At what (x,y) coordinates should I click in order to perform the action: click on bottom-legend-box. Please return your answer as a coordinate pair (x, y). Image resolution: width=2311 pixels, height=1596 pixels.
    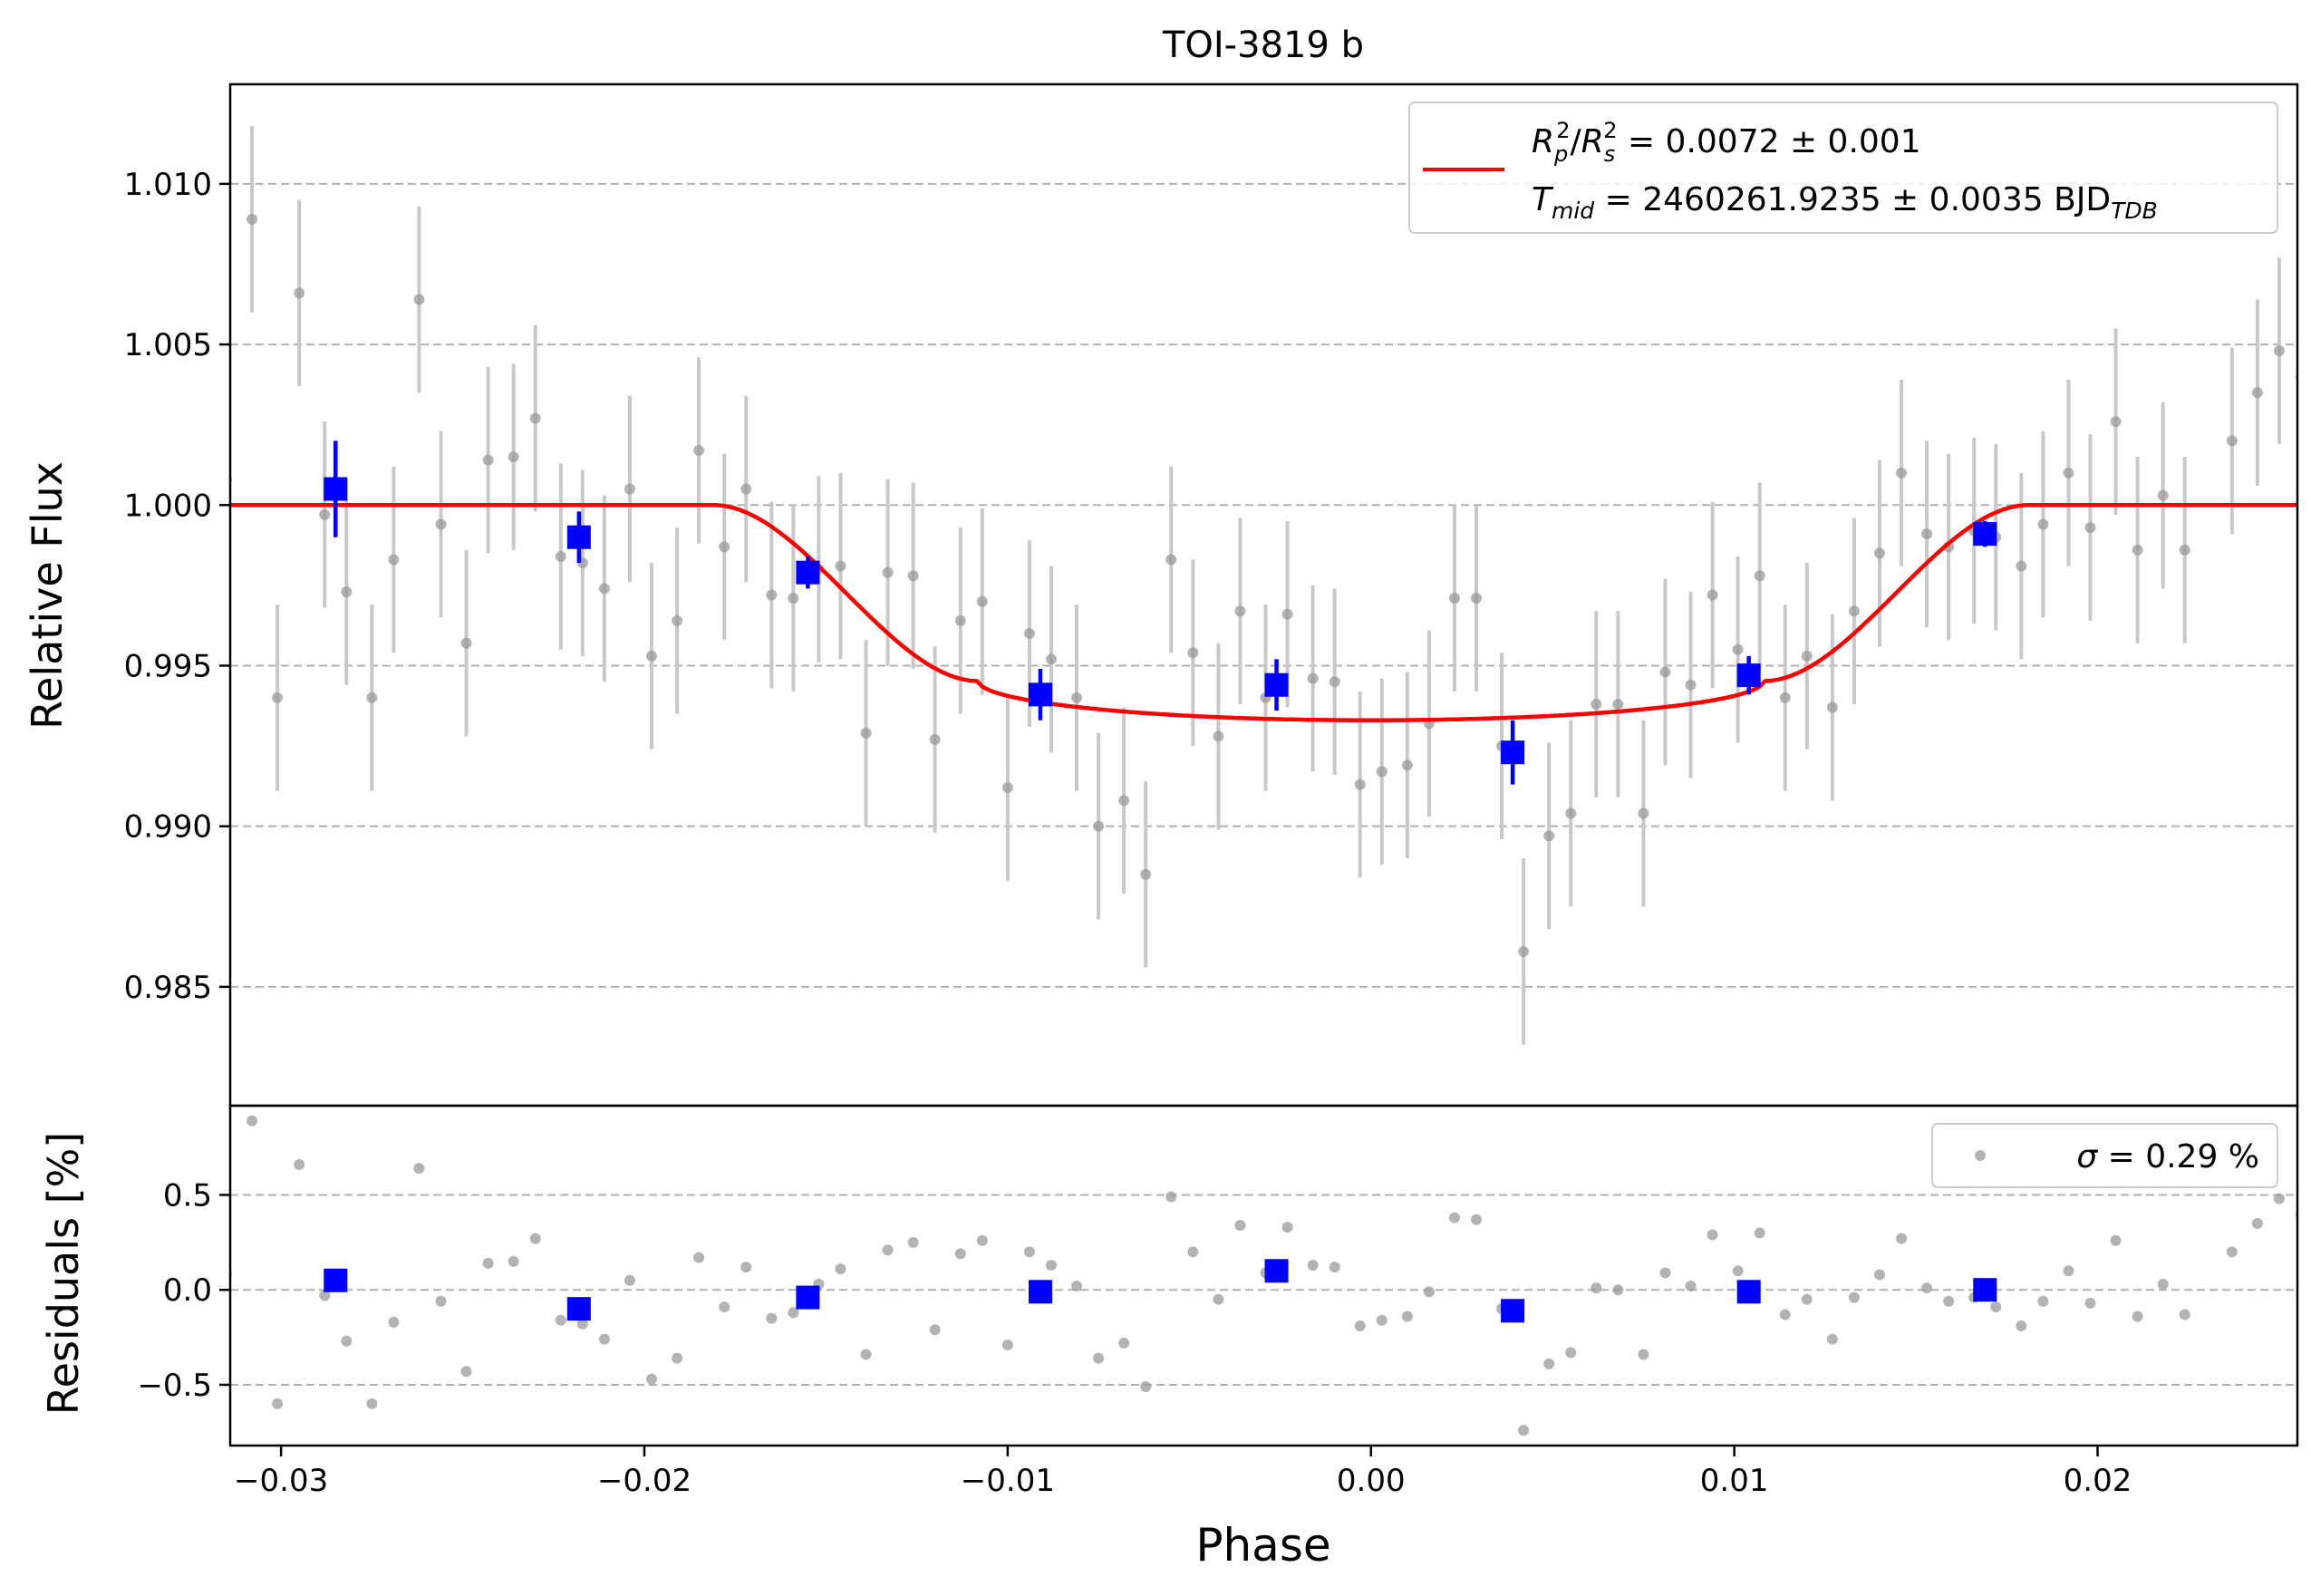
    Looking at the image, I should click on (2104, 1155).